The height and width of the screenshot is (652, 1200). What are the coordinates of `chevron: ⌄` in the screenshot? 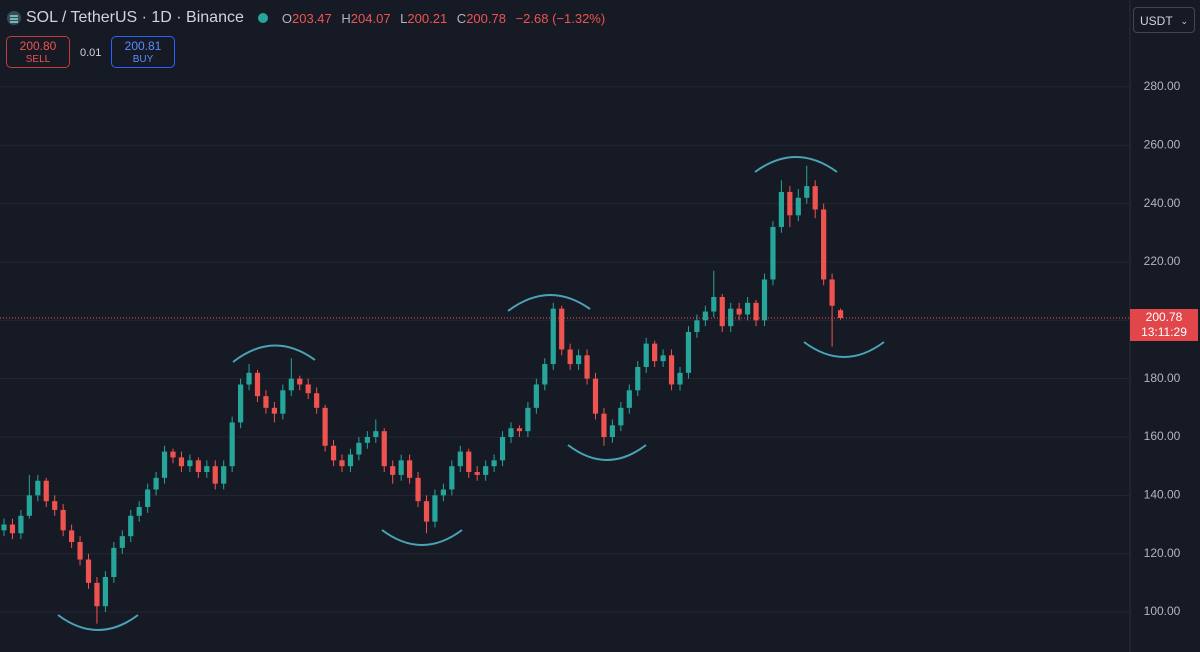 It's located at (1184, 21).